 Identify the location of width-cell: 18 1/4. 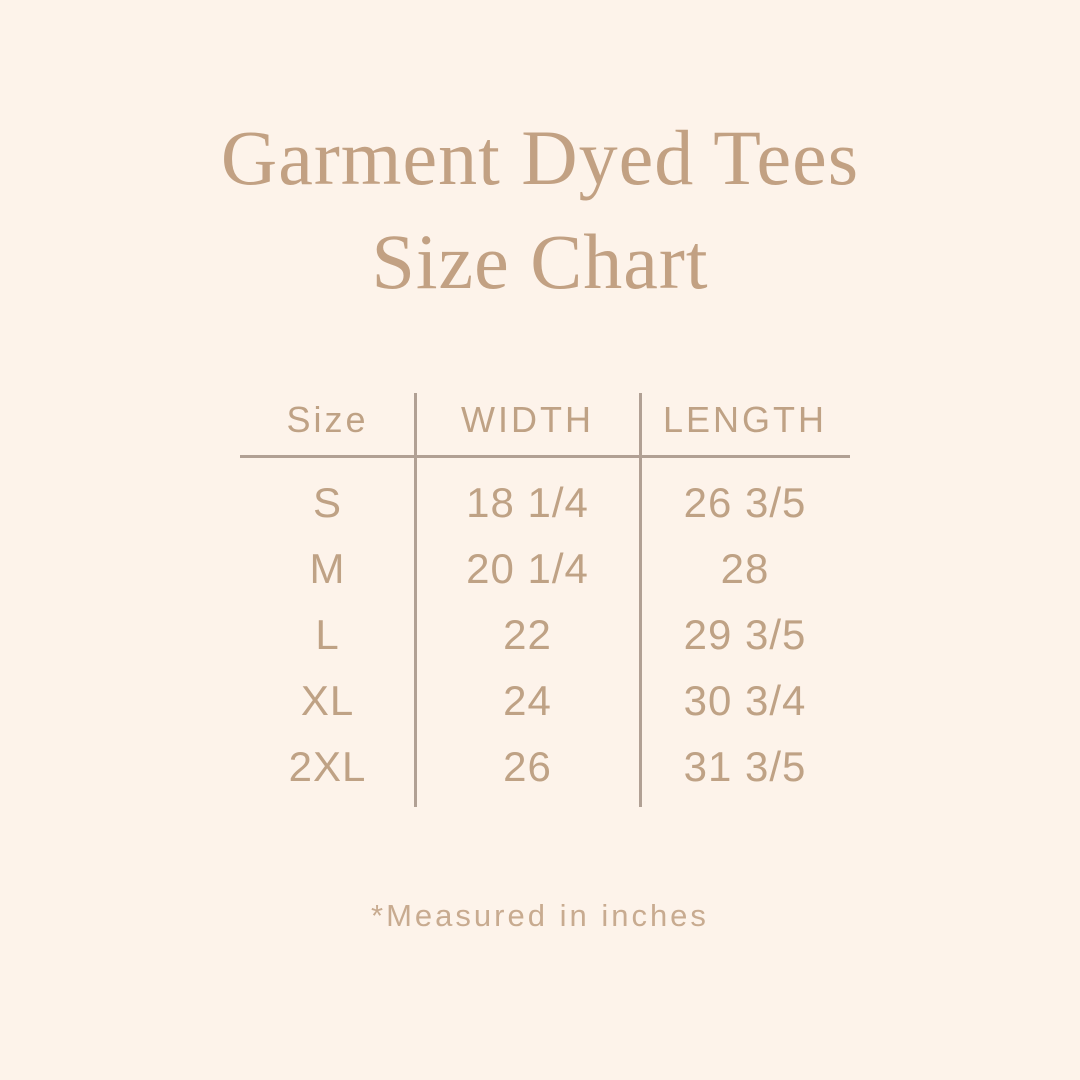
(527, 502).